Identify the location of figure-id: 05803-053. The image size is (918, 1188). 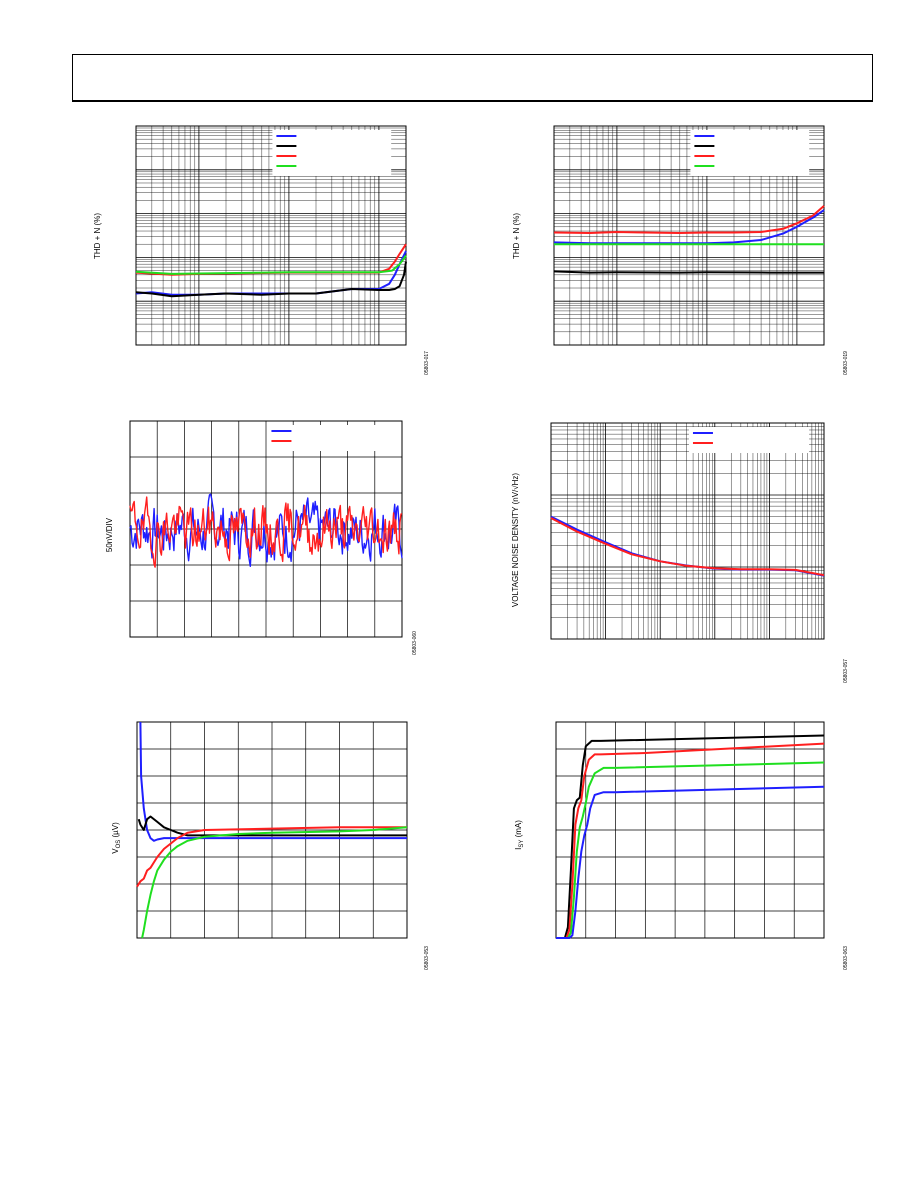
(427, 958).